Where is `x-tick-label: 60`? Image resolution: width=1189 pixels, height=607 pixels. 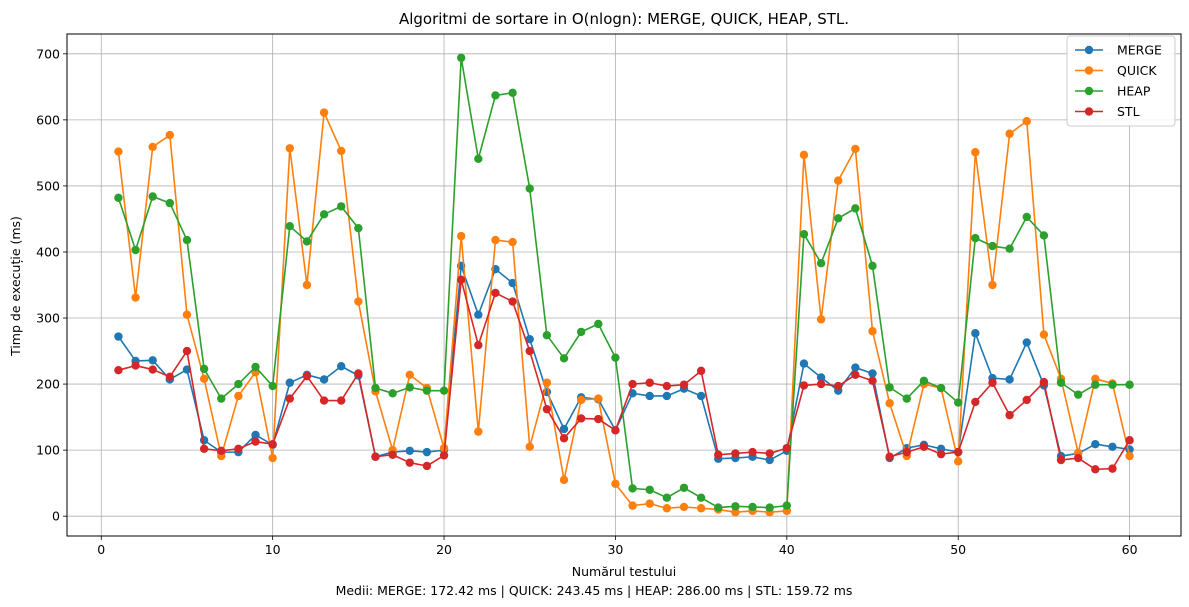 x-tick-label: 60 is located at coordinates (1130, 549).